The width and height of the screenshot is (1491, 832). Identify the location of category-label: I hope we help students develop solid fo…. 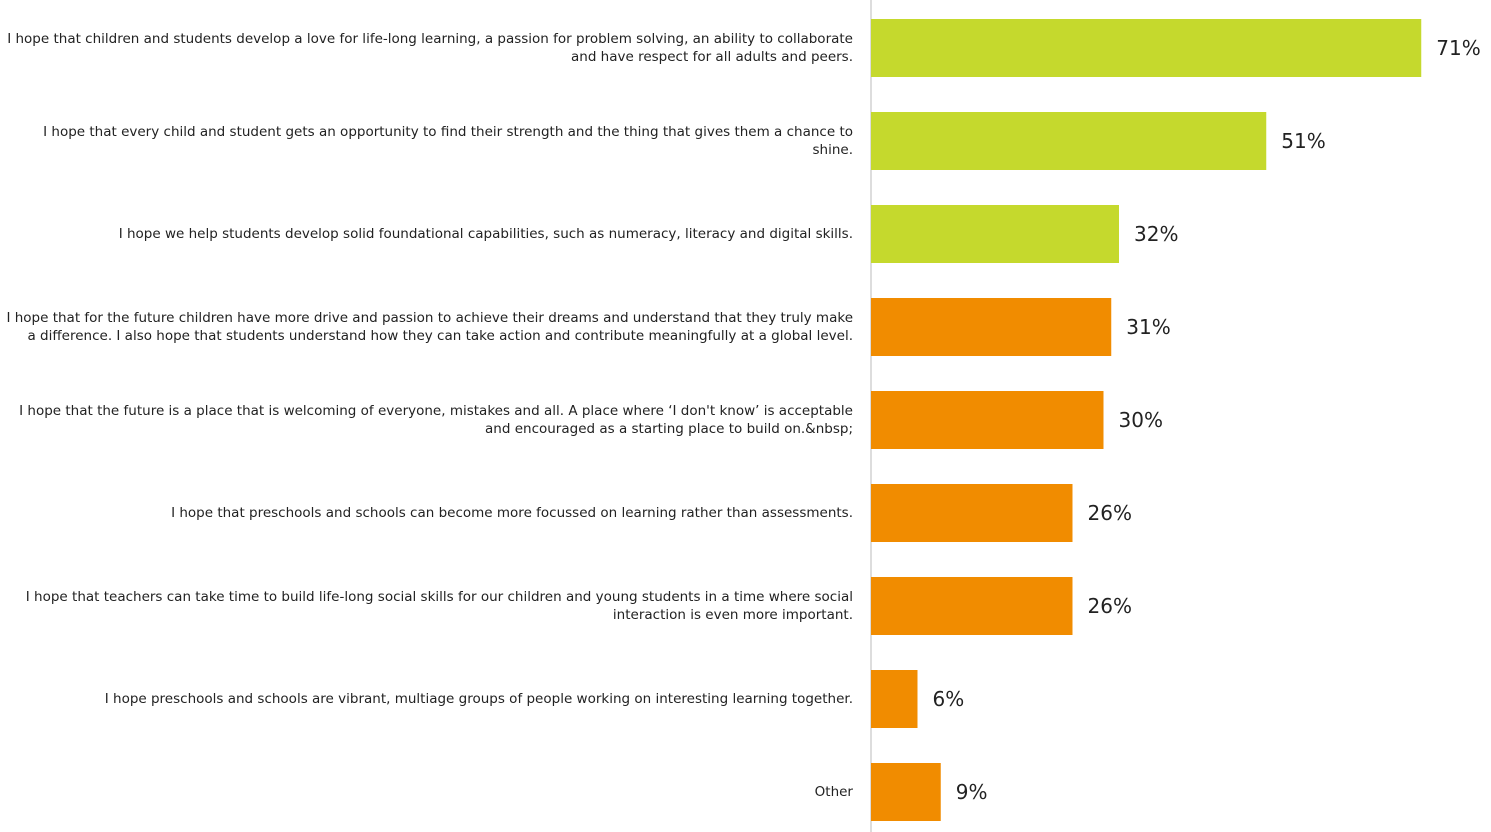
(485, 234).